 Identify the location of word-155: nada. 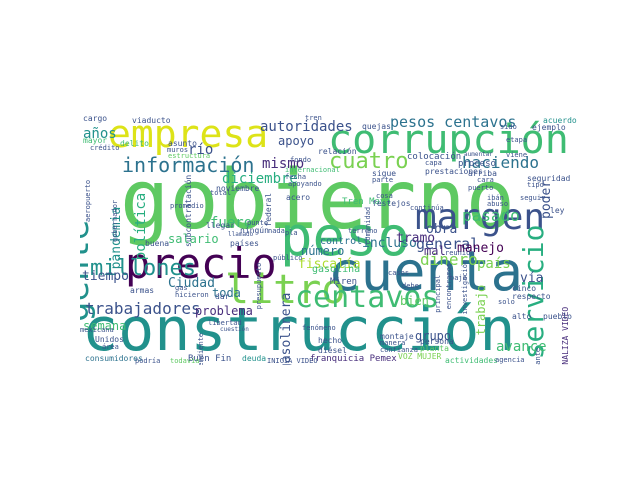
(276, 231).